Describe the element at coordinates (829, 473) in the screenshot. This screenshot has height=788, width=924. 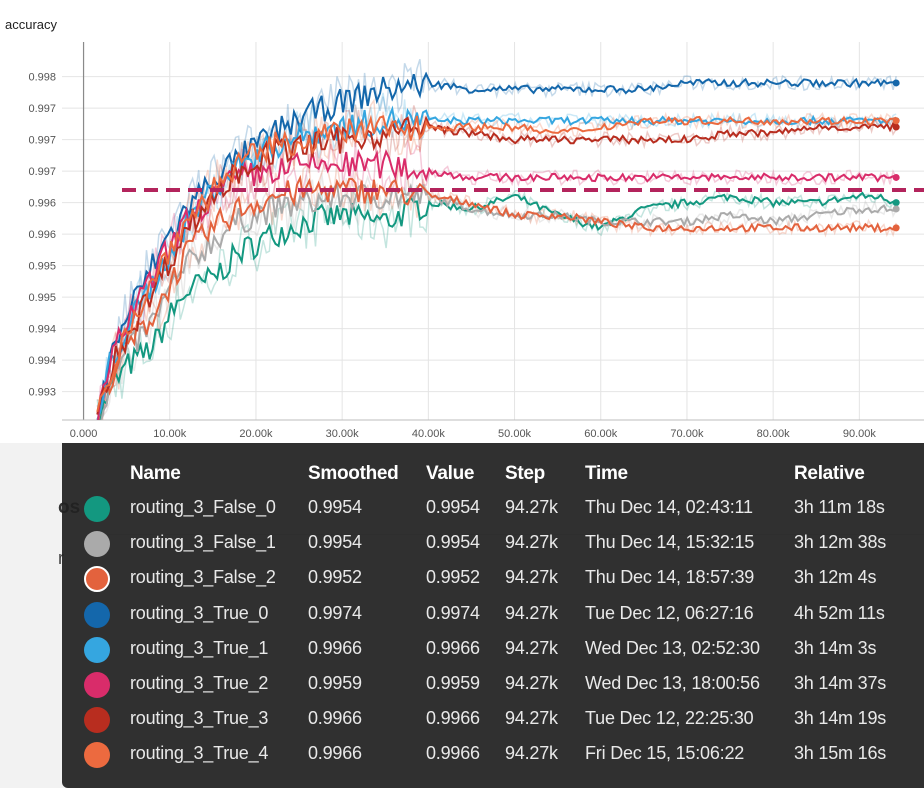
I see `tooltip-header-relative: Relative` at that location.